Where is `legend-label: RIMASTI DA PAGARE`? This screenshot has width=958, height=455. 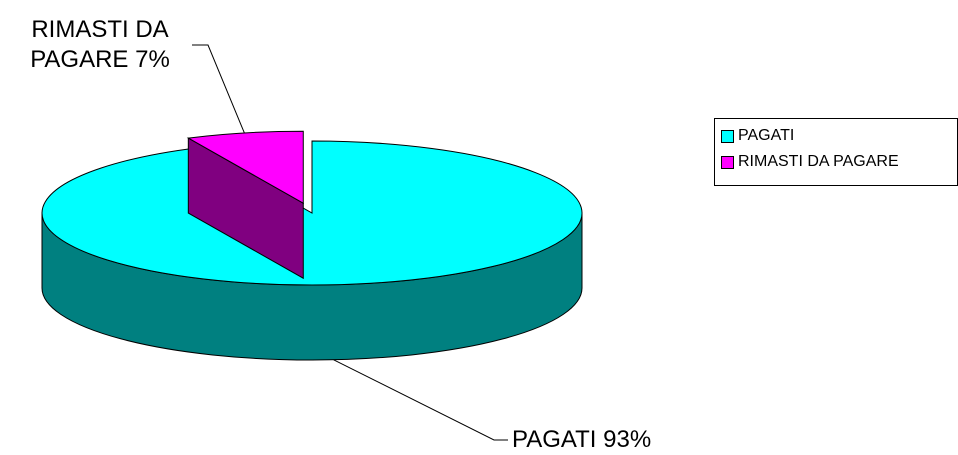 legend-label: RIMASTI DA PAGARE is located at coordinates (818, 161).